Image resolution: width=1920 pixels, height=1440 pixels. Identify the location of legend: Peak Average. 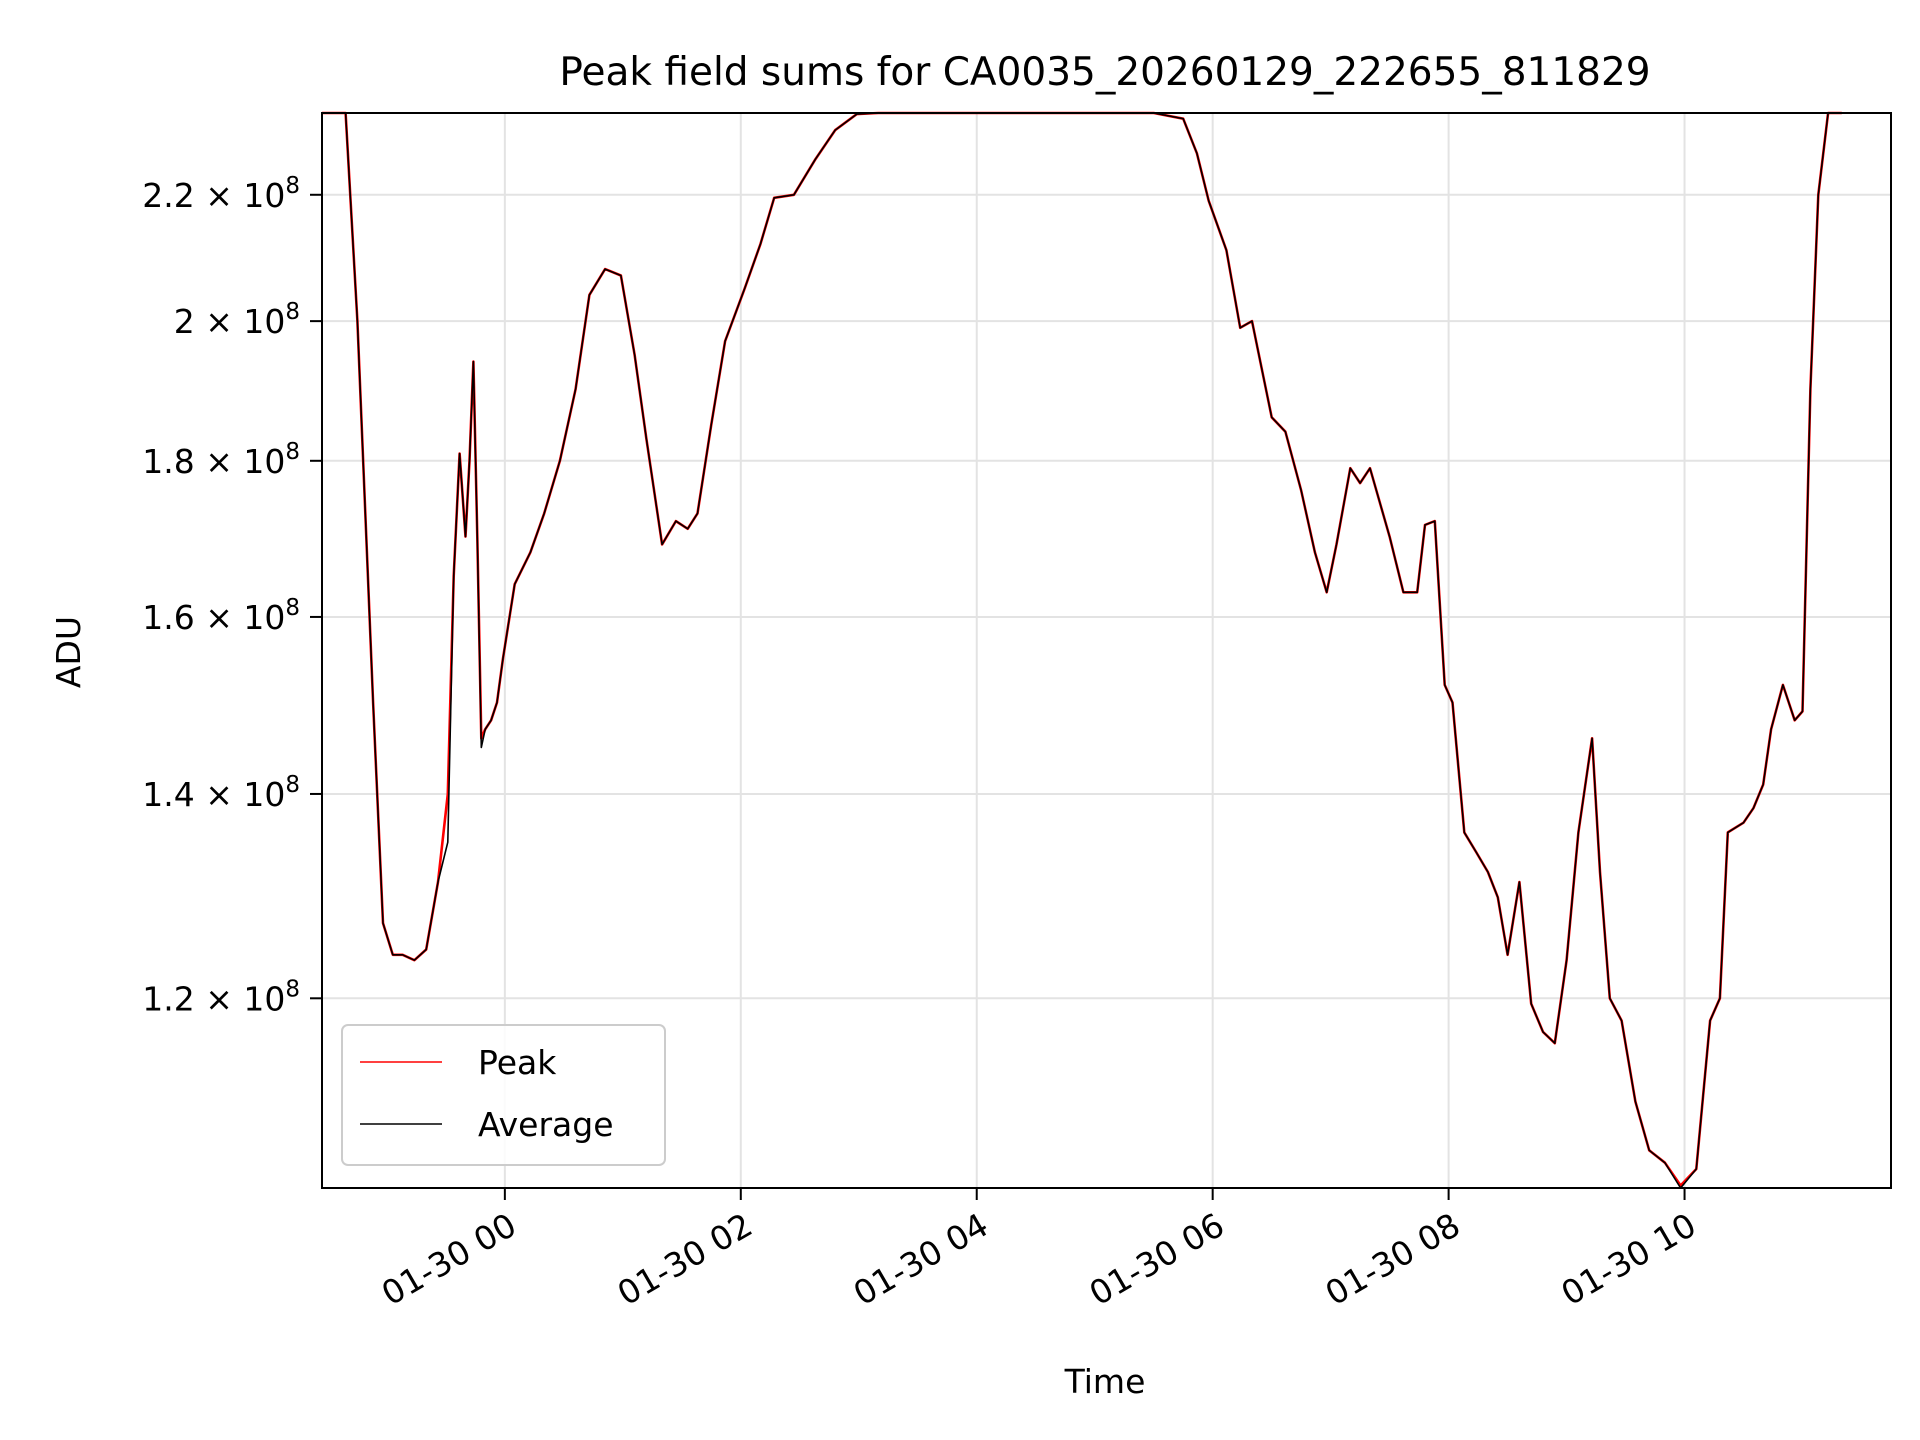
(503, 1095).